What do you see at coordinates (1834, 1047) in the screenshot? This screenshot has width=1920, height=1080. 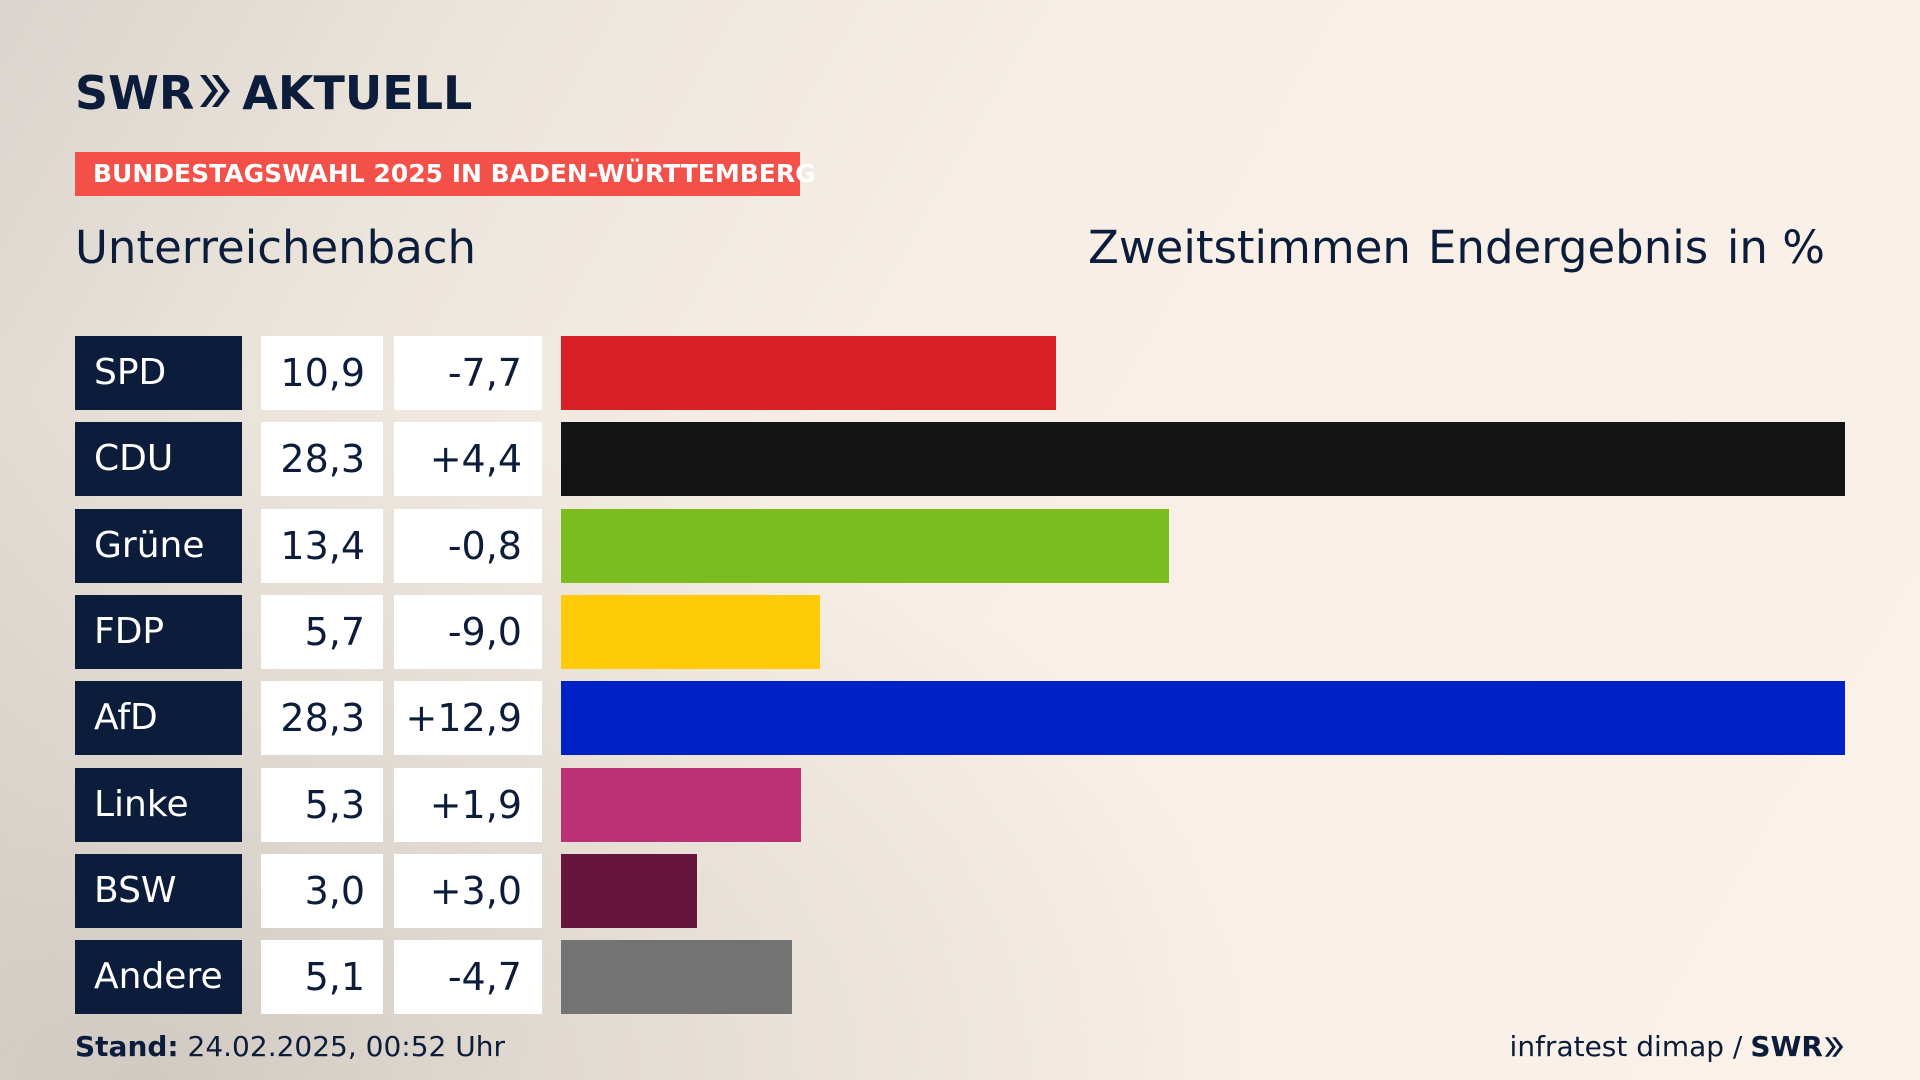 I see `small-double-chevron-icon` at bounding box center [1834, 1047].